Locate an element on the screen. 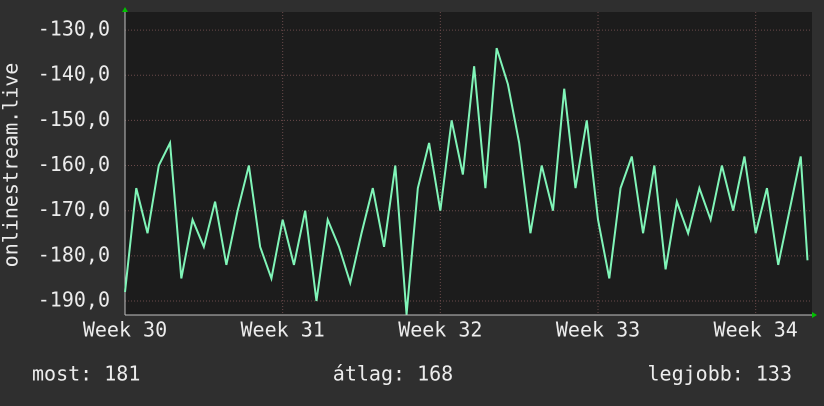  y-axis-label: onlinestream.live is located at coordinates (11, 165).